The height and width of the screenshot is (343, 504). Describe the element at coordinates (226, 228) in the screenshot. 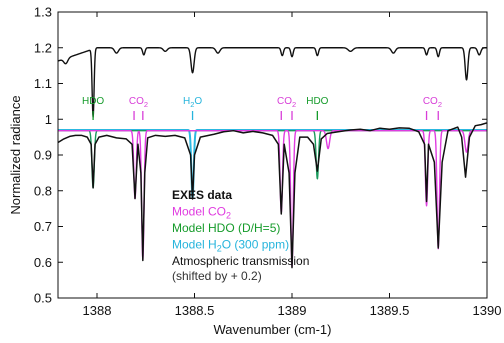

I see `legend-entry-hdo: Model HDO (D/H=5)` at that location.